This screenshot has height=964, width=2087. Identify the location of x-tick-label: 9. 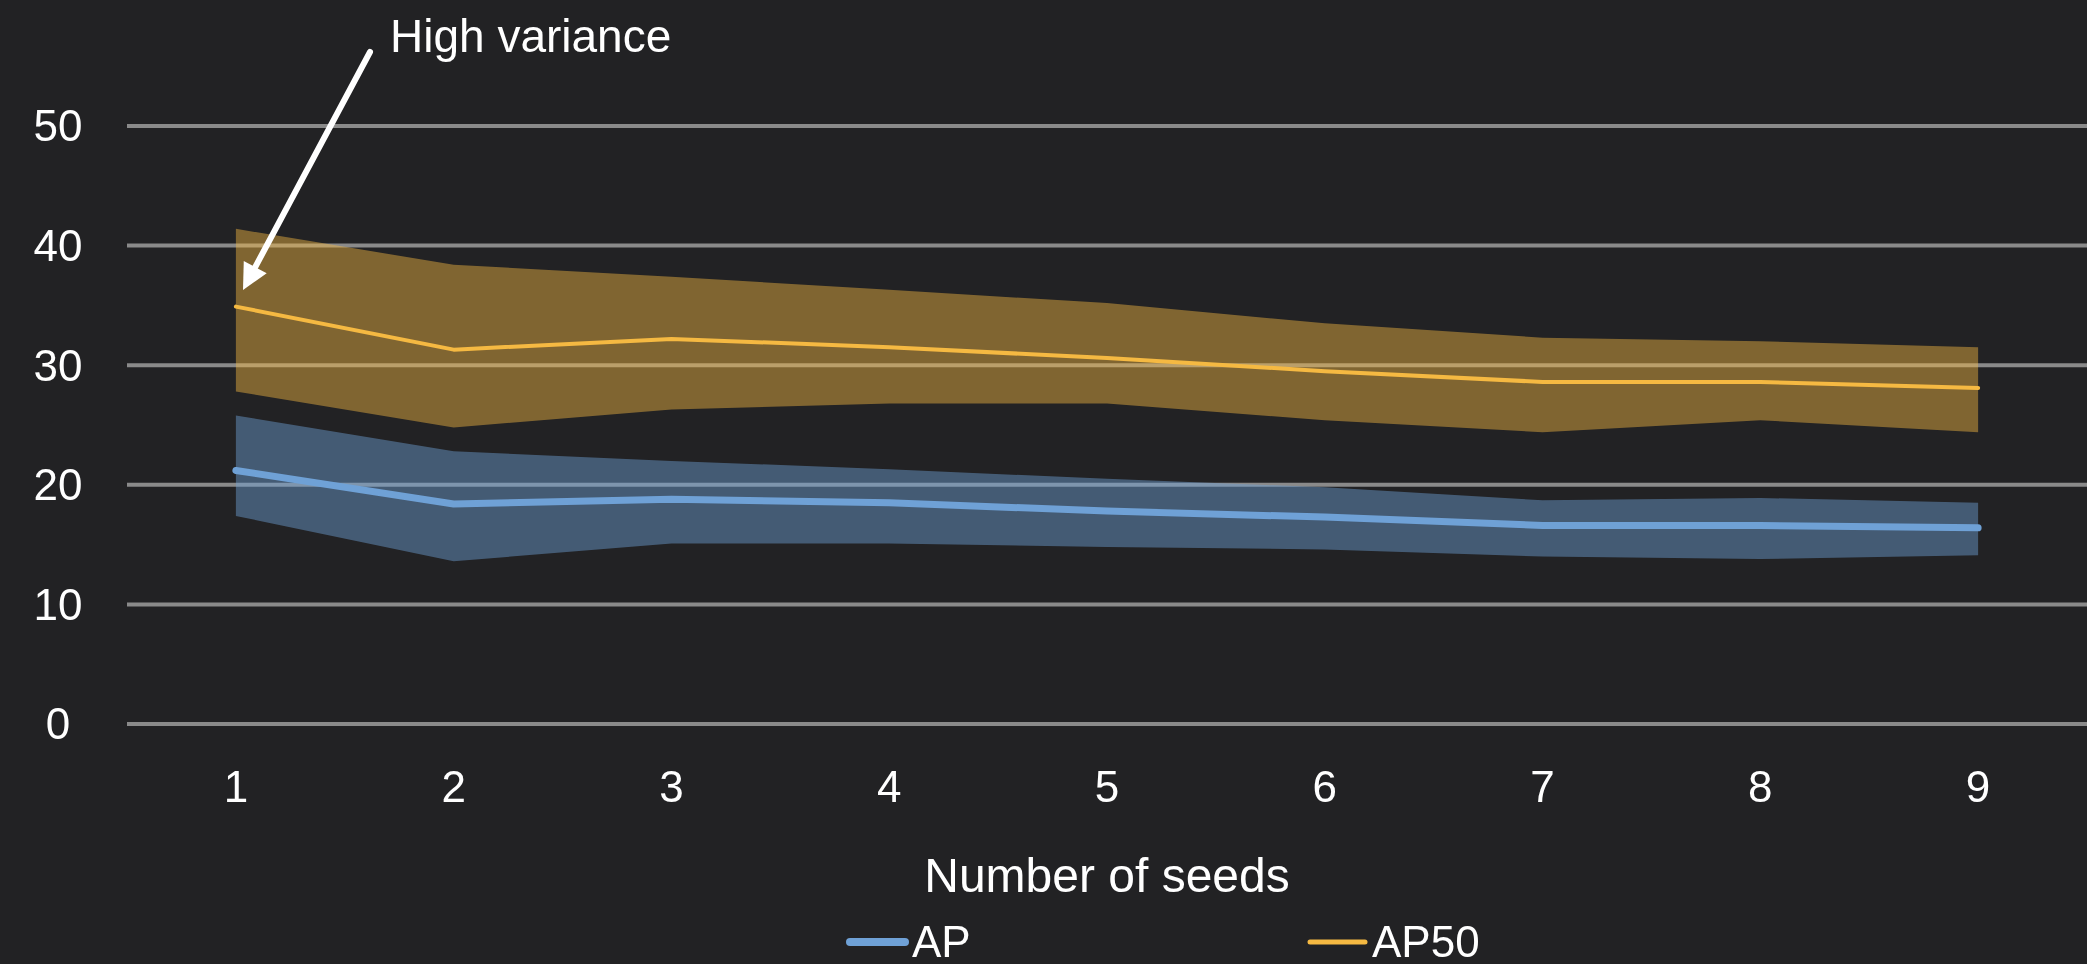
(1978, 786).